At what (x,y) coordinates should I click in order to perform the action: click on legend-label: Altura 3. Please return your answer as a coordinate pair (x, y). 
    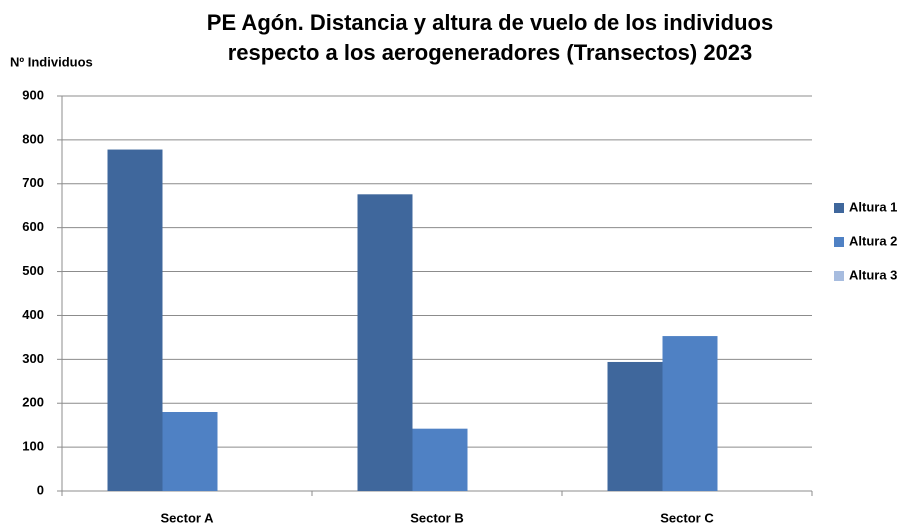
    Looking at the image, I should click on (873, 274).